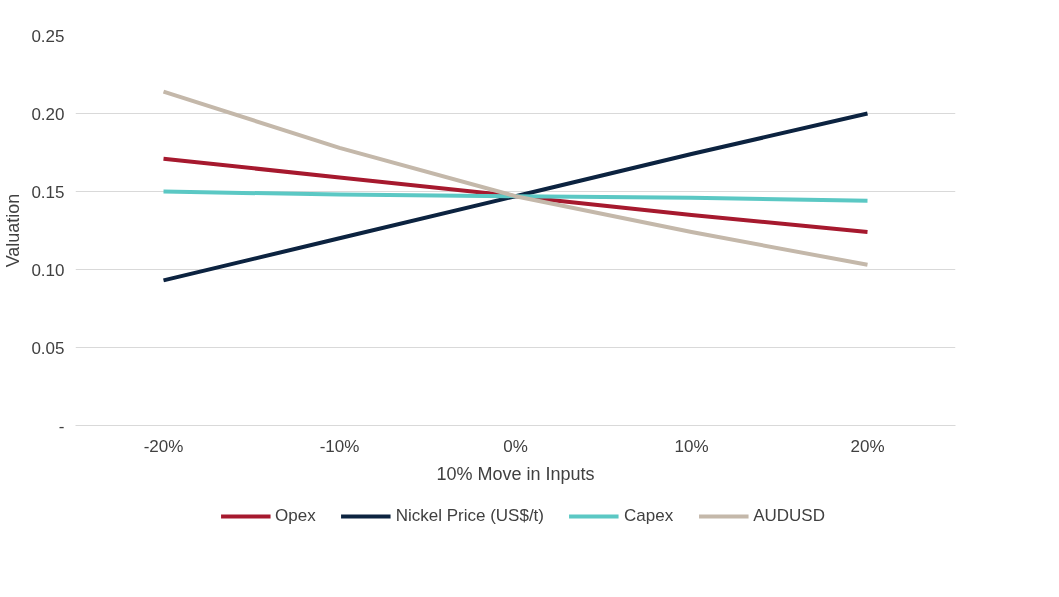  What do you see at coordinates (13, 230) in the screenshot?
I see `y-axis-title: Valuation` at bounding box center [13, 230].